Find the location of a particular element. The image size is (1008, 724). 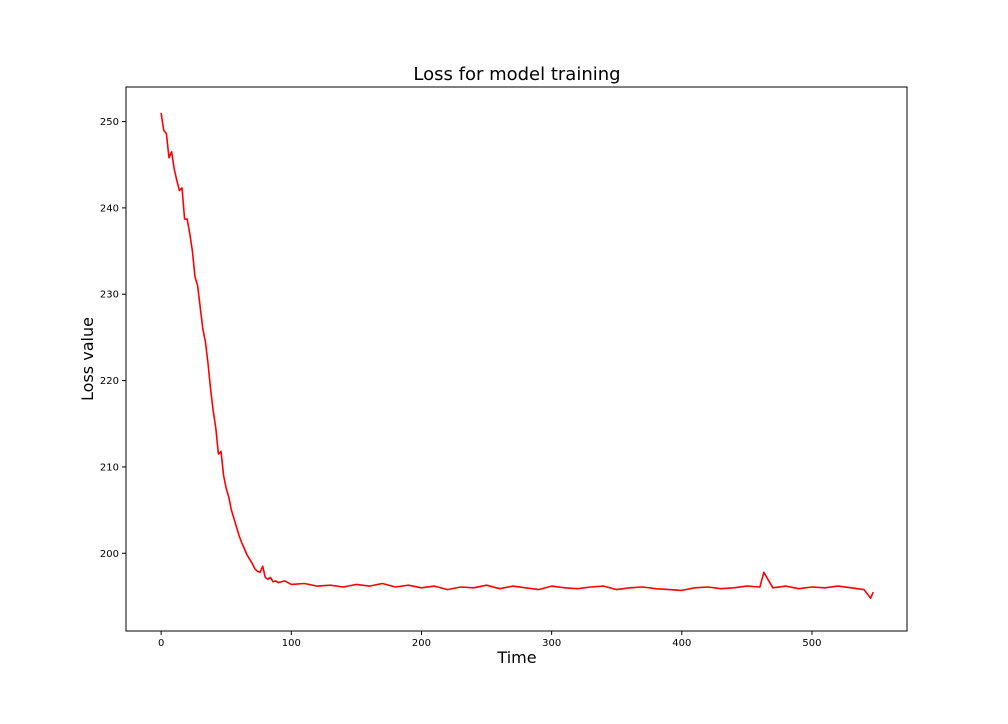

y-tick-label: 230 is located at coordinates (109, 295).